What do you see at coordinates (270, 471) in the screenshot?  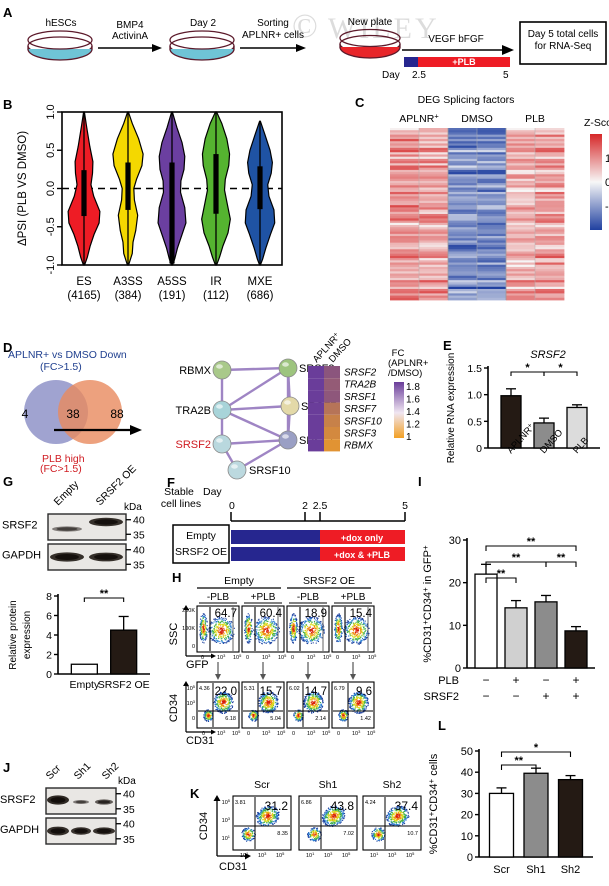 I see `network-label-srsf10: SRSF10` at bounding box center [270, 471].